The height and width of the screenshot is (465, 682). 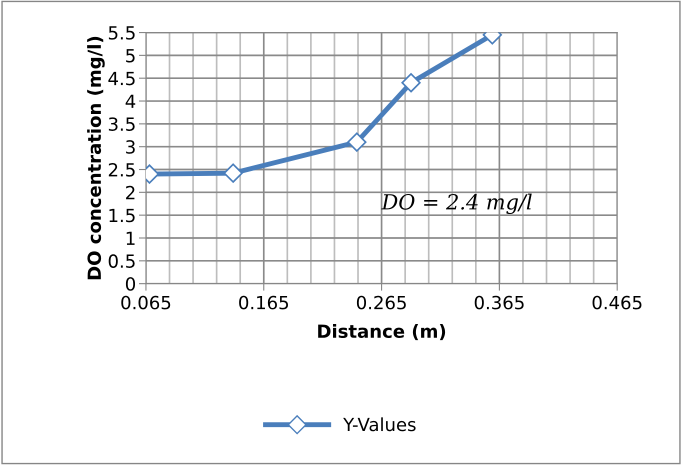 I want to click on y-tick-label: 3, so click(x=130, y=147).